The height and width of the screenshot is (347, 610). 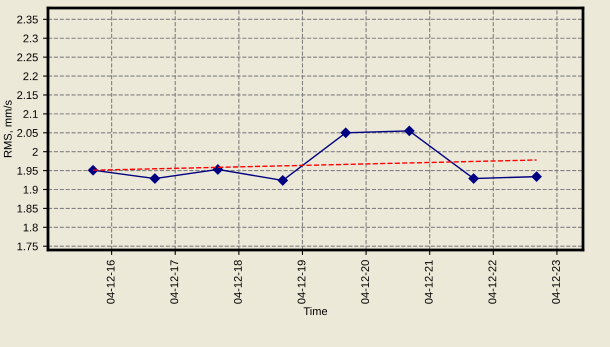 What do you see at coordinates (28, 246) in the screenshot?
I see `y-tick-label: 1.75` at bounding box center [28, 246].